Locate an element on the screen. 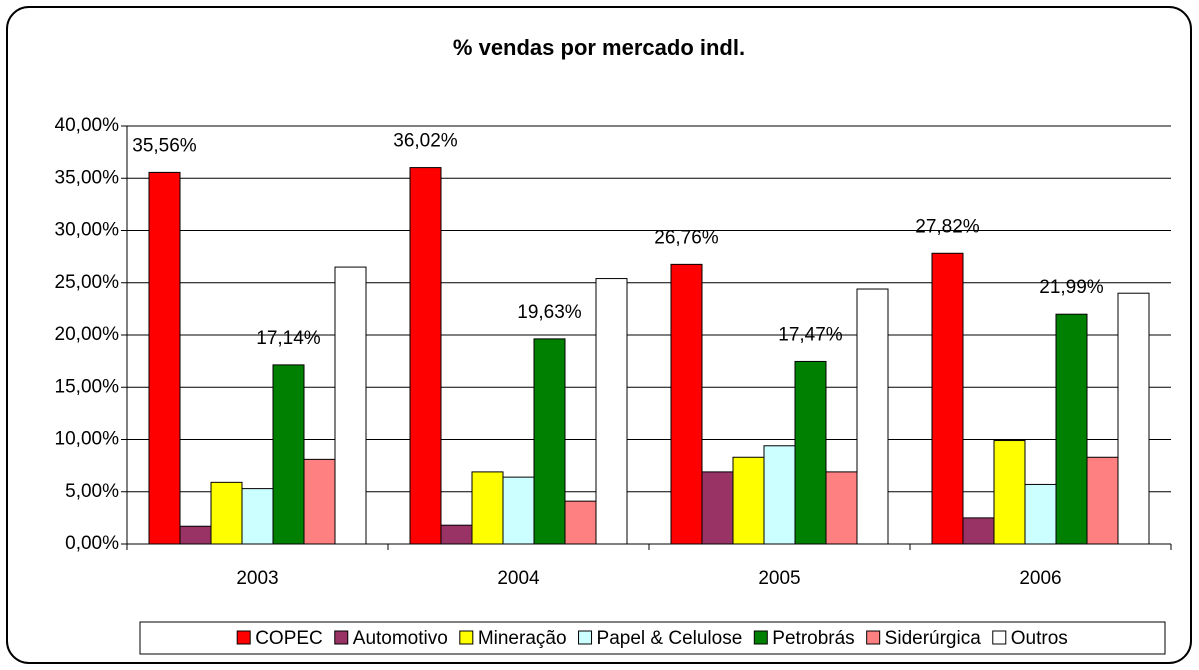  y-tick-label: 25,00% is located at coordinates (87, 282).